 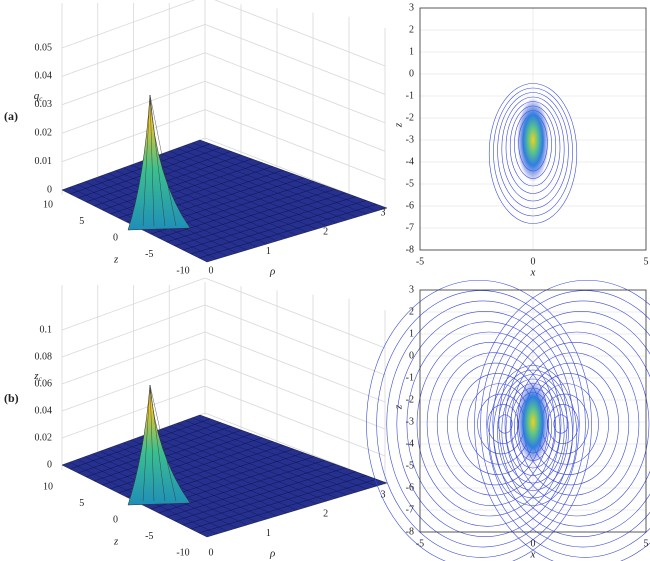 I want to click on label-base: z, so click(x=36, y=376).